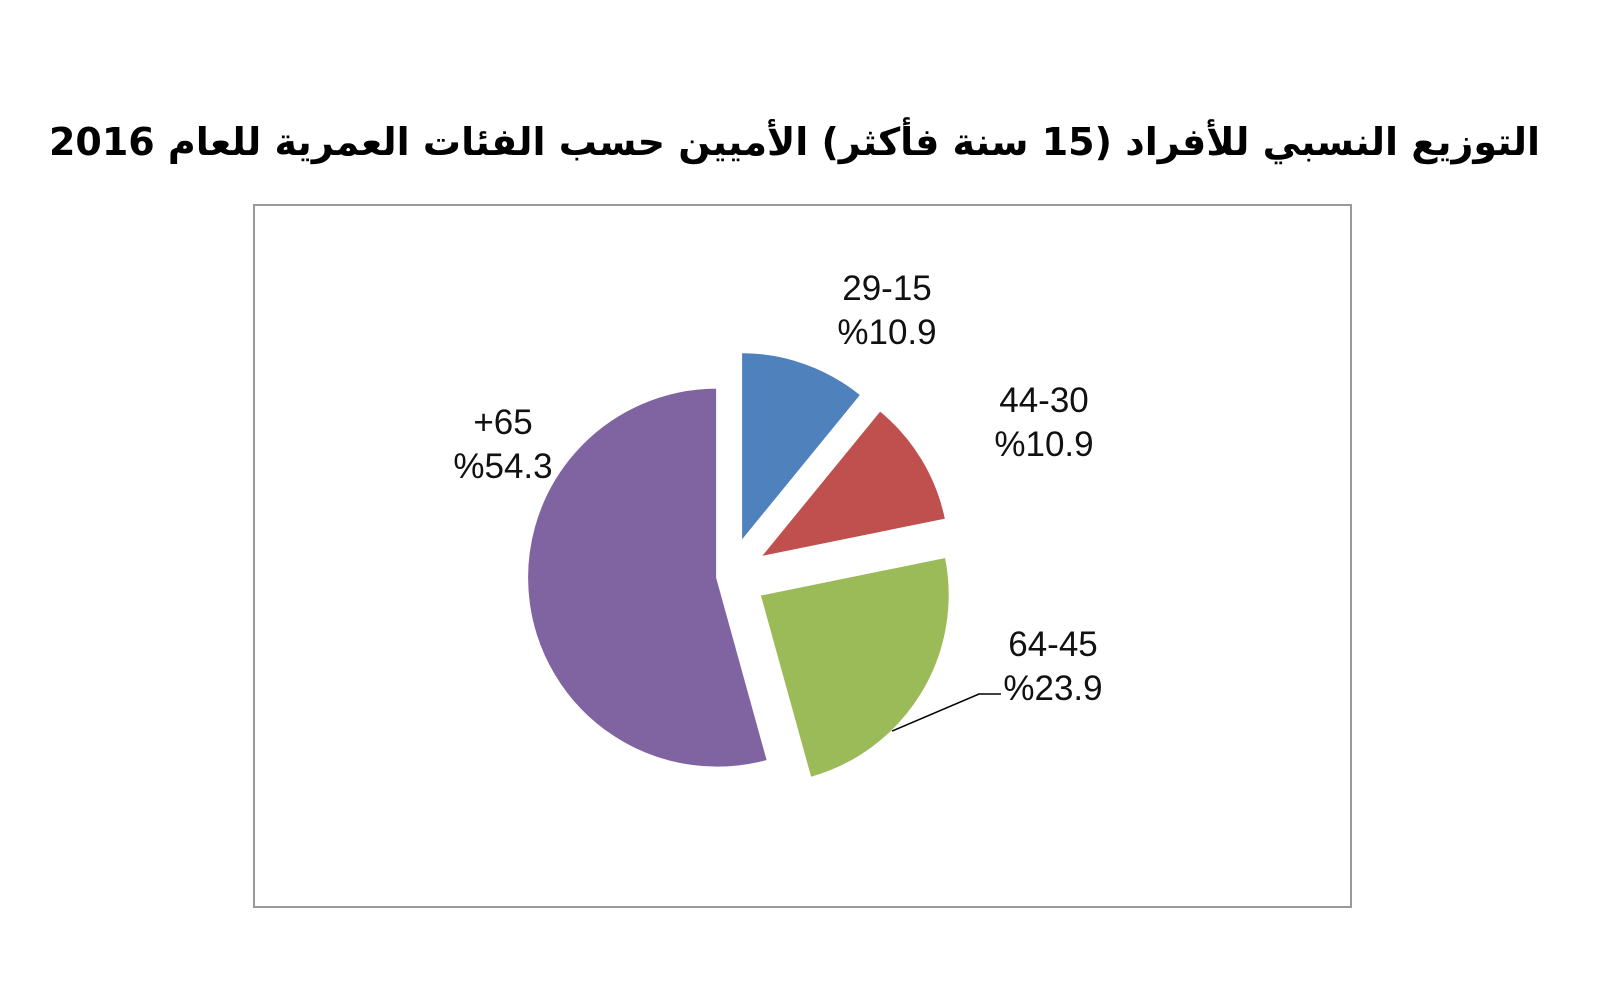 This screenshot has height=1000, width=1600. What do you see at coordinates (1053, 644) in the screenshot?
I see `slice-category-label: 64-45` at bounding box center [1053, 644].